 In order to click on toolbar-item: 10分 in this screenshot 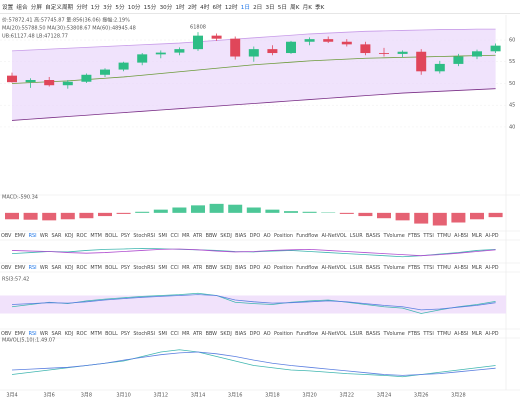, I will do `click(134, 7)`.